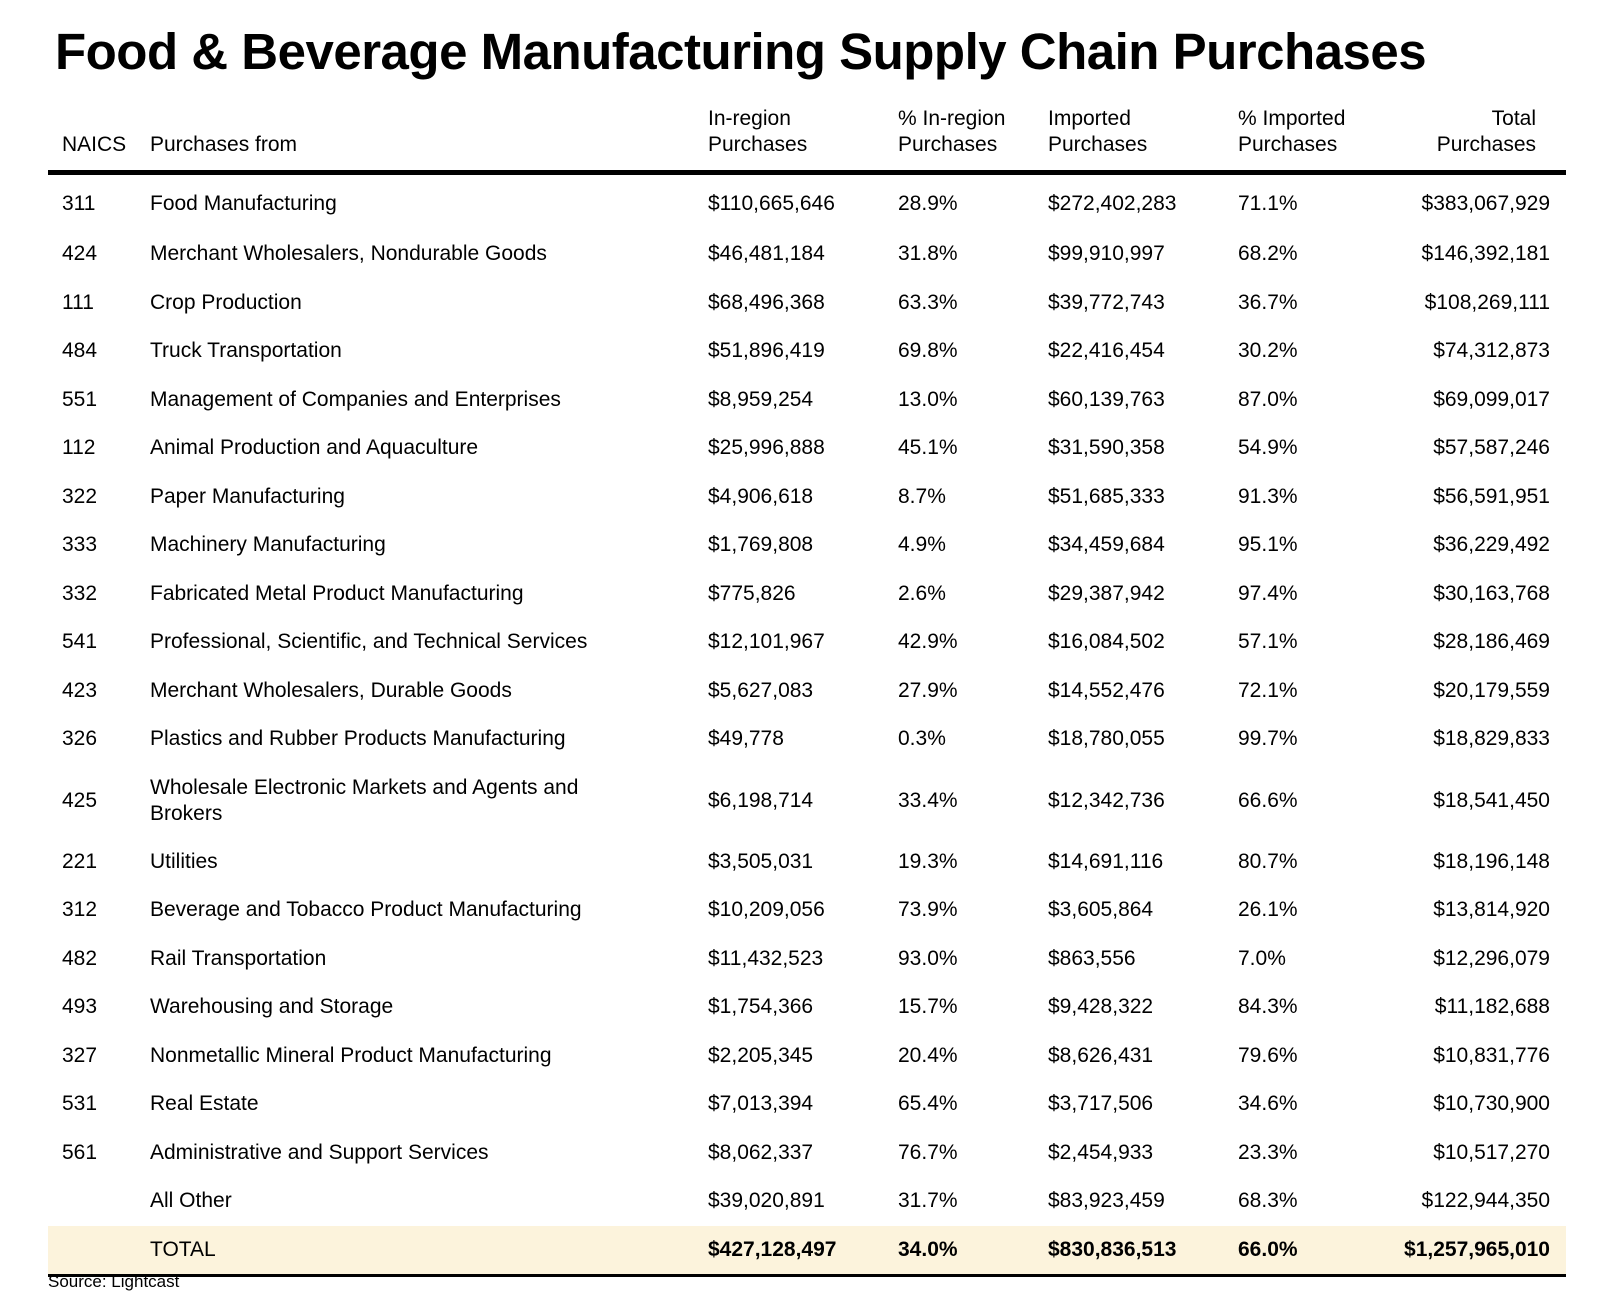 The image size is (1600, 1310). Describe the element at coordinates (319, 1152) in the screenshot. I see `cell-purchases-from: Administrative and Support Services` at that location.